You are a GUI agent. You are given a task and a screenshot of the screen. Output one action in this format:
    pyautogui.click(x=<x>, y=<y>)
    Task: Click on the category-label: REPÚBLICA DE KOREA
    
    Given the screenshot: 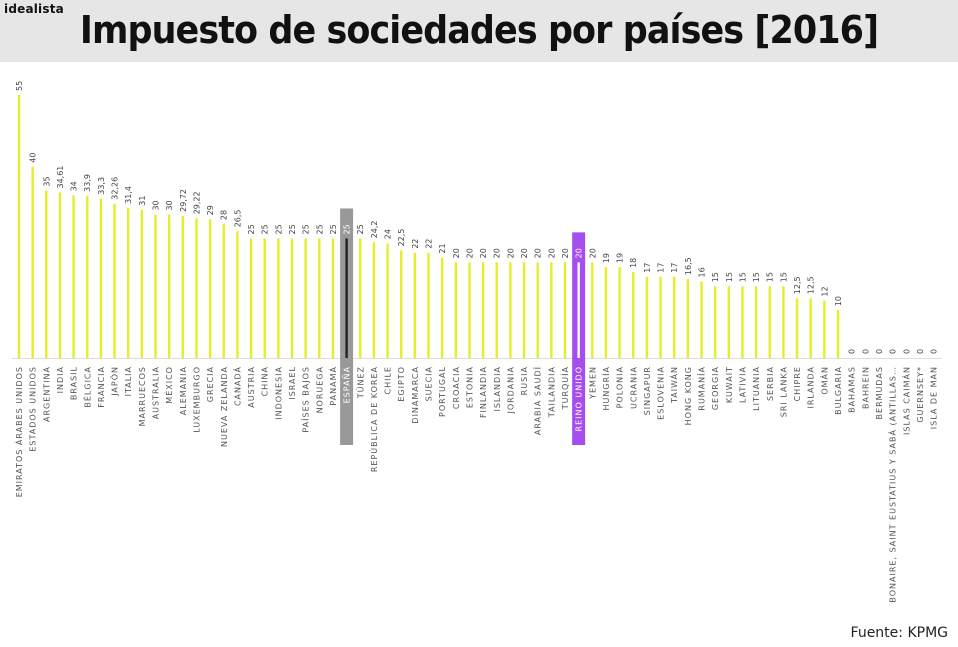 What is the action you would take?
    pyautogui.click(x=373, y=419)
    